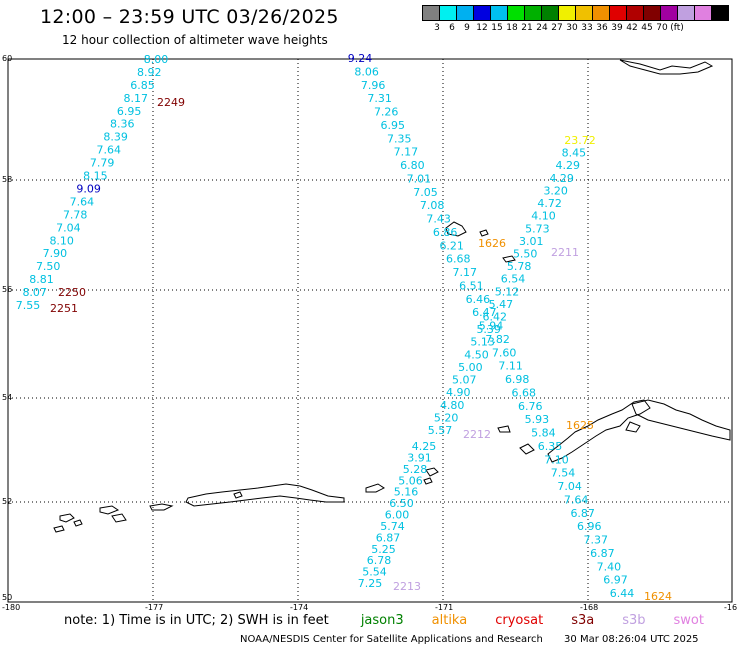 This screenshot has height=650, width=740. Describe the element at coordinates (373, 85) in the screenshot. I see `wave-height-value: 7.96` at that location.